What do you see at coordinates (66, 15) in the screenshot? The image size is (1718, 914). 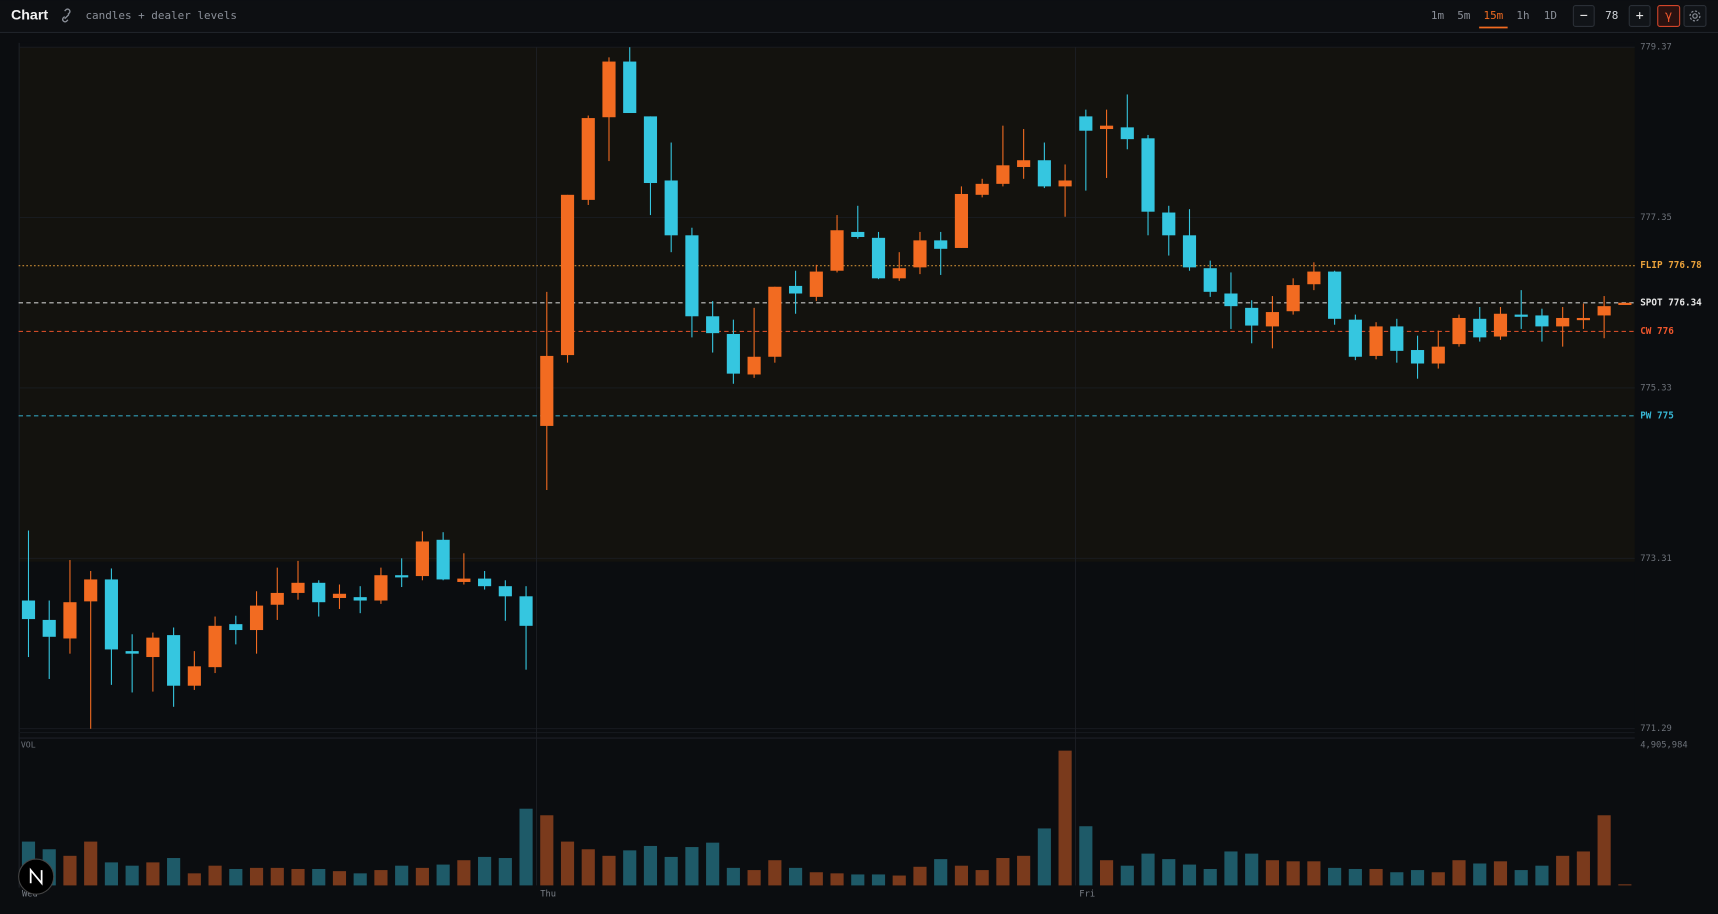 I see `link-icon` at bounding box center [66, 15].